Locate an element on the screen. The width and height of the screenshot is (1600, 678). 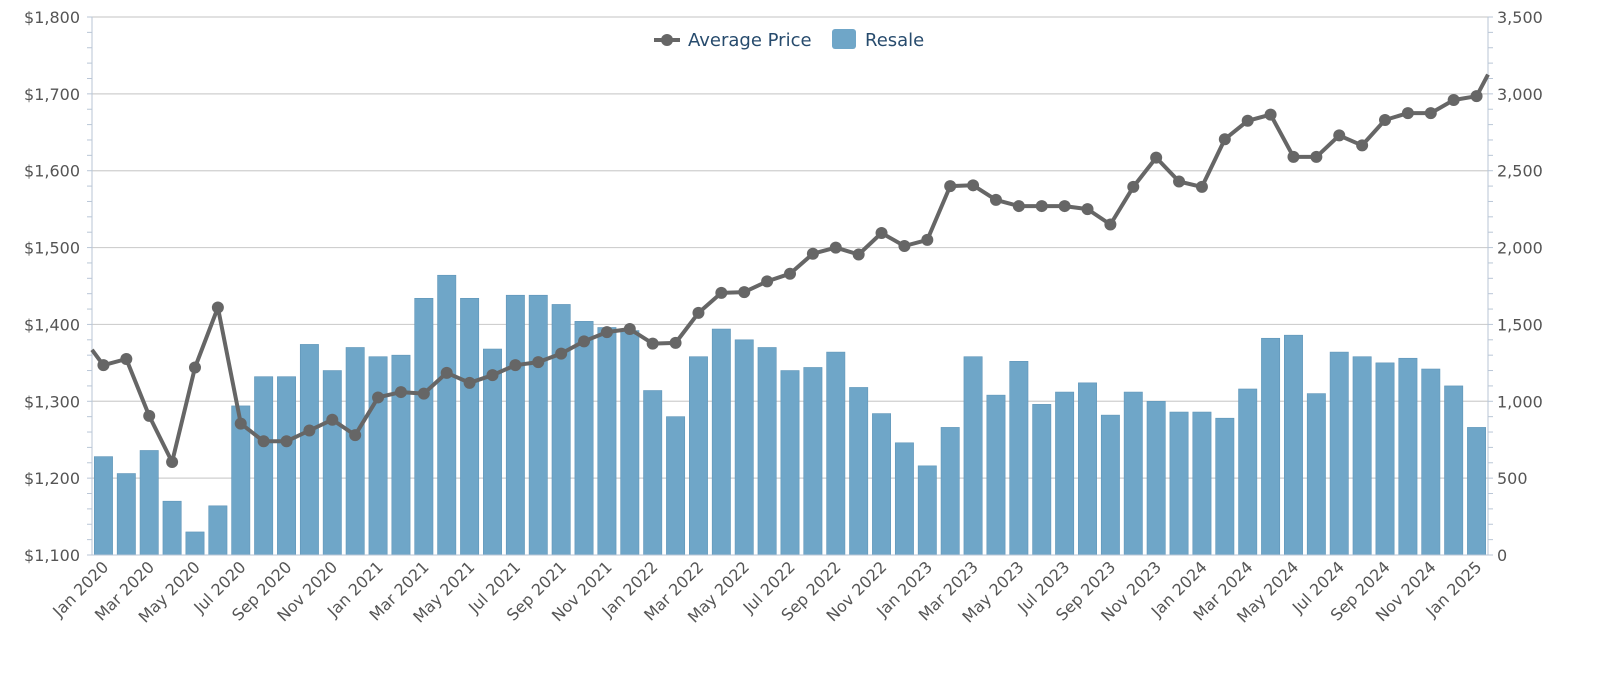
left-axis-tick-label: $1,800 is located at coordinates (52, 17).